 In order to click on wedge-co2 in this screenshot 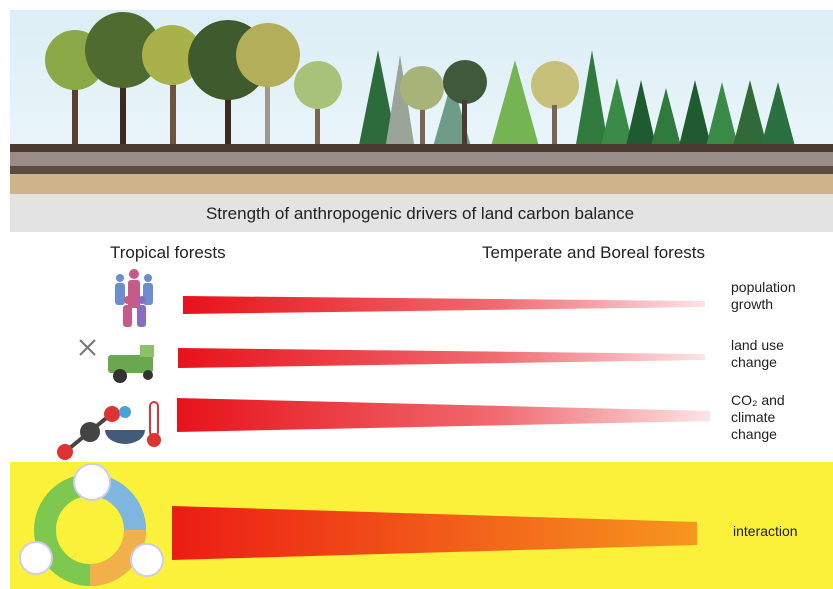, I will do `click(443, 415)`.